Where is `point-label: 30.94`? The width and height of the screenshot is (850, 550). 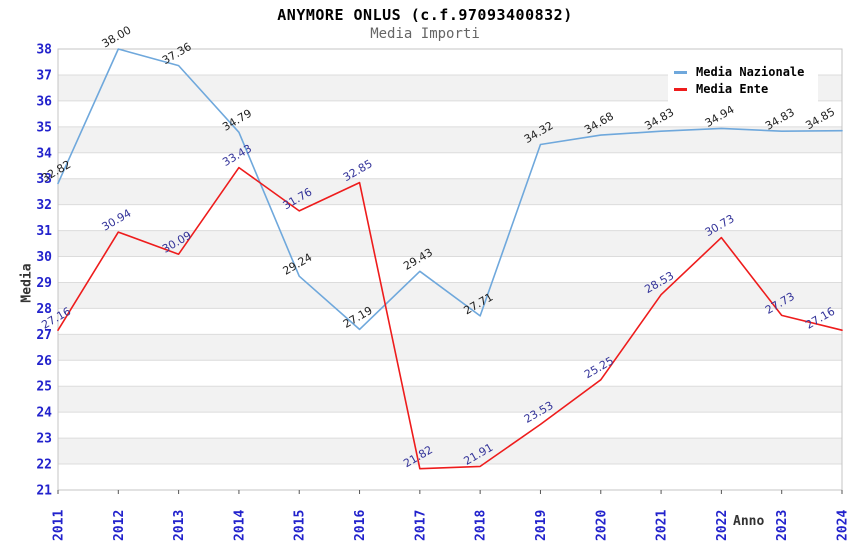
point-label: 30.94 is located at coordinates (117, 220).